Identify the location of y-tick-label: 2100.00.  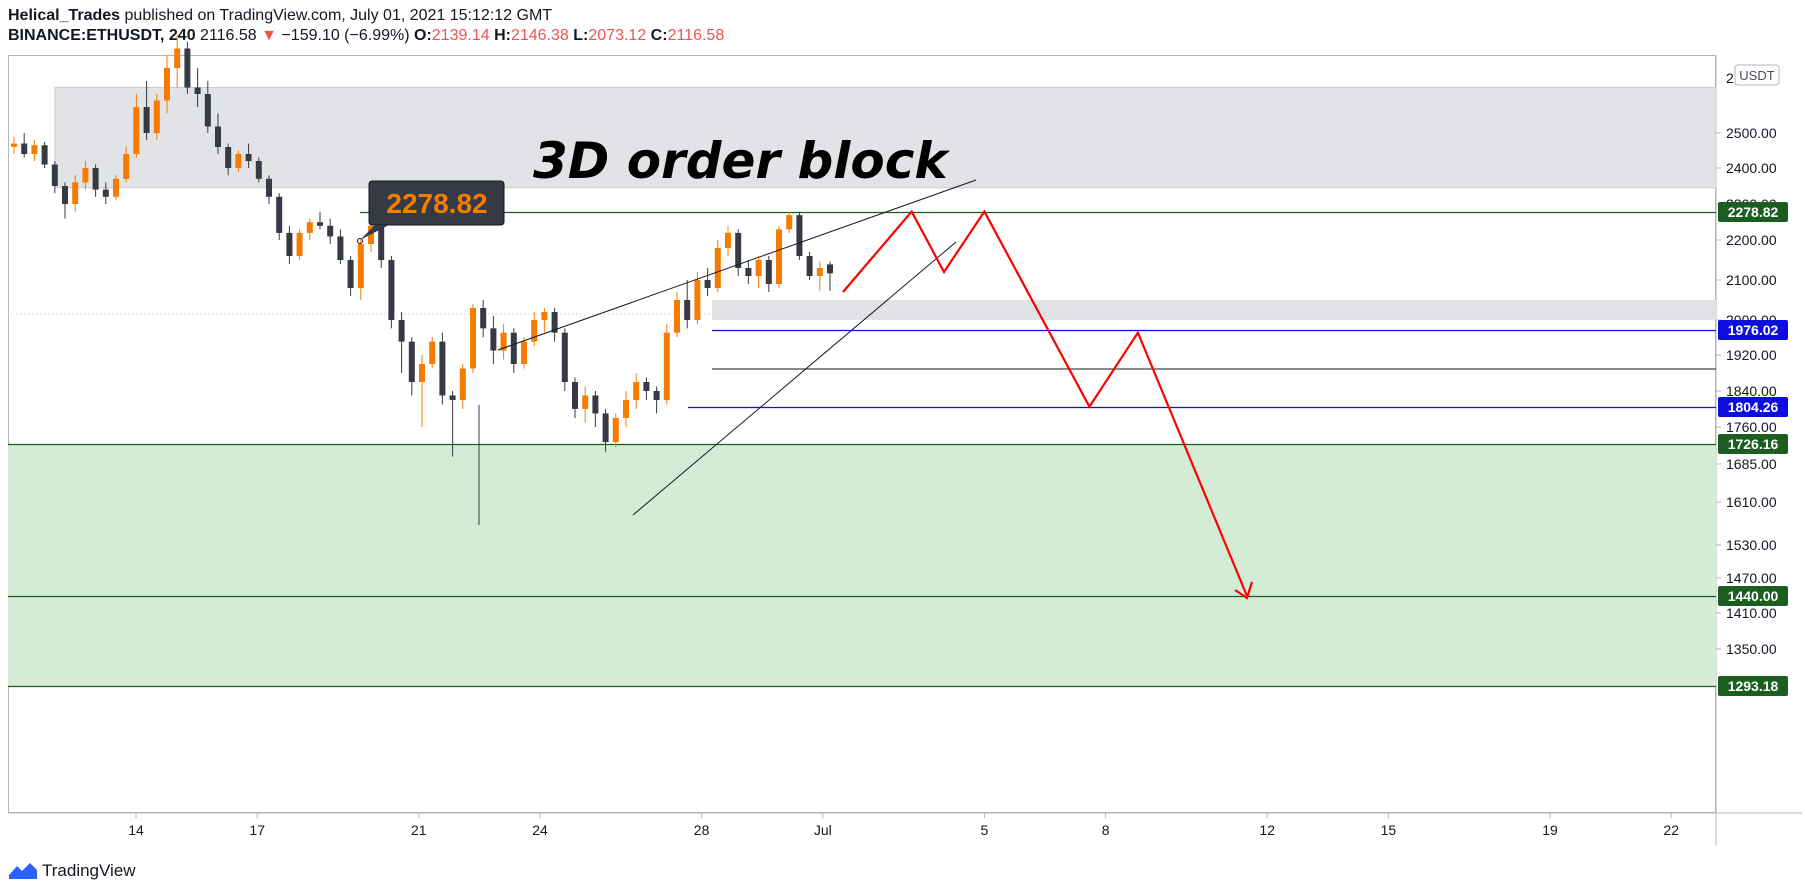
(1751, 280).